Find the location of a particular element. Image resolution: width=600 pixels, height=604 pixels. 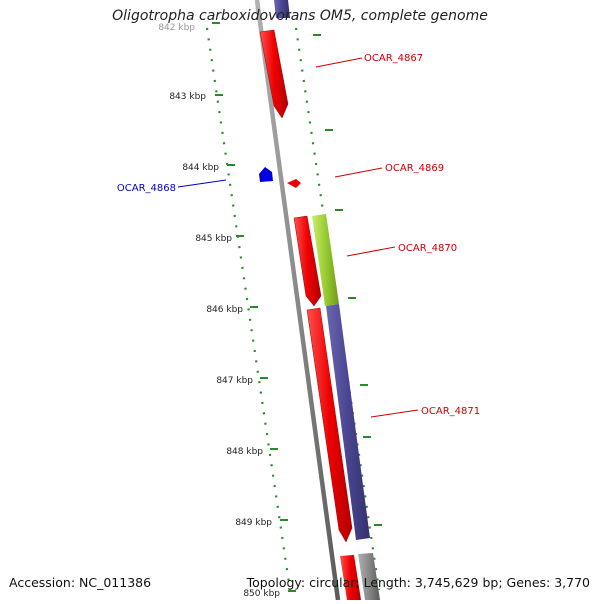

gene-ocar-4868-arrow is located at coordinates (266, 174).